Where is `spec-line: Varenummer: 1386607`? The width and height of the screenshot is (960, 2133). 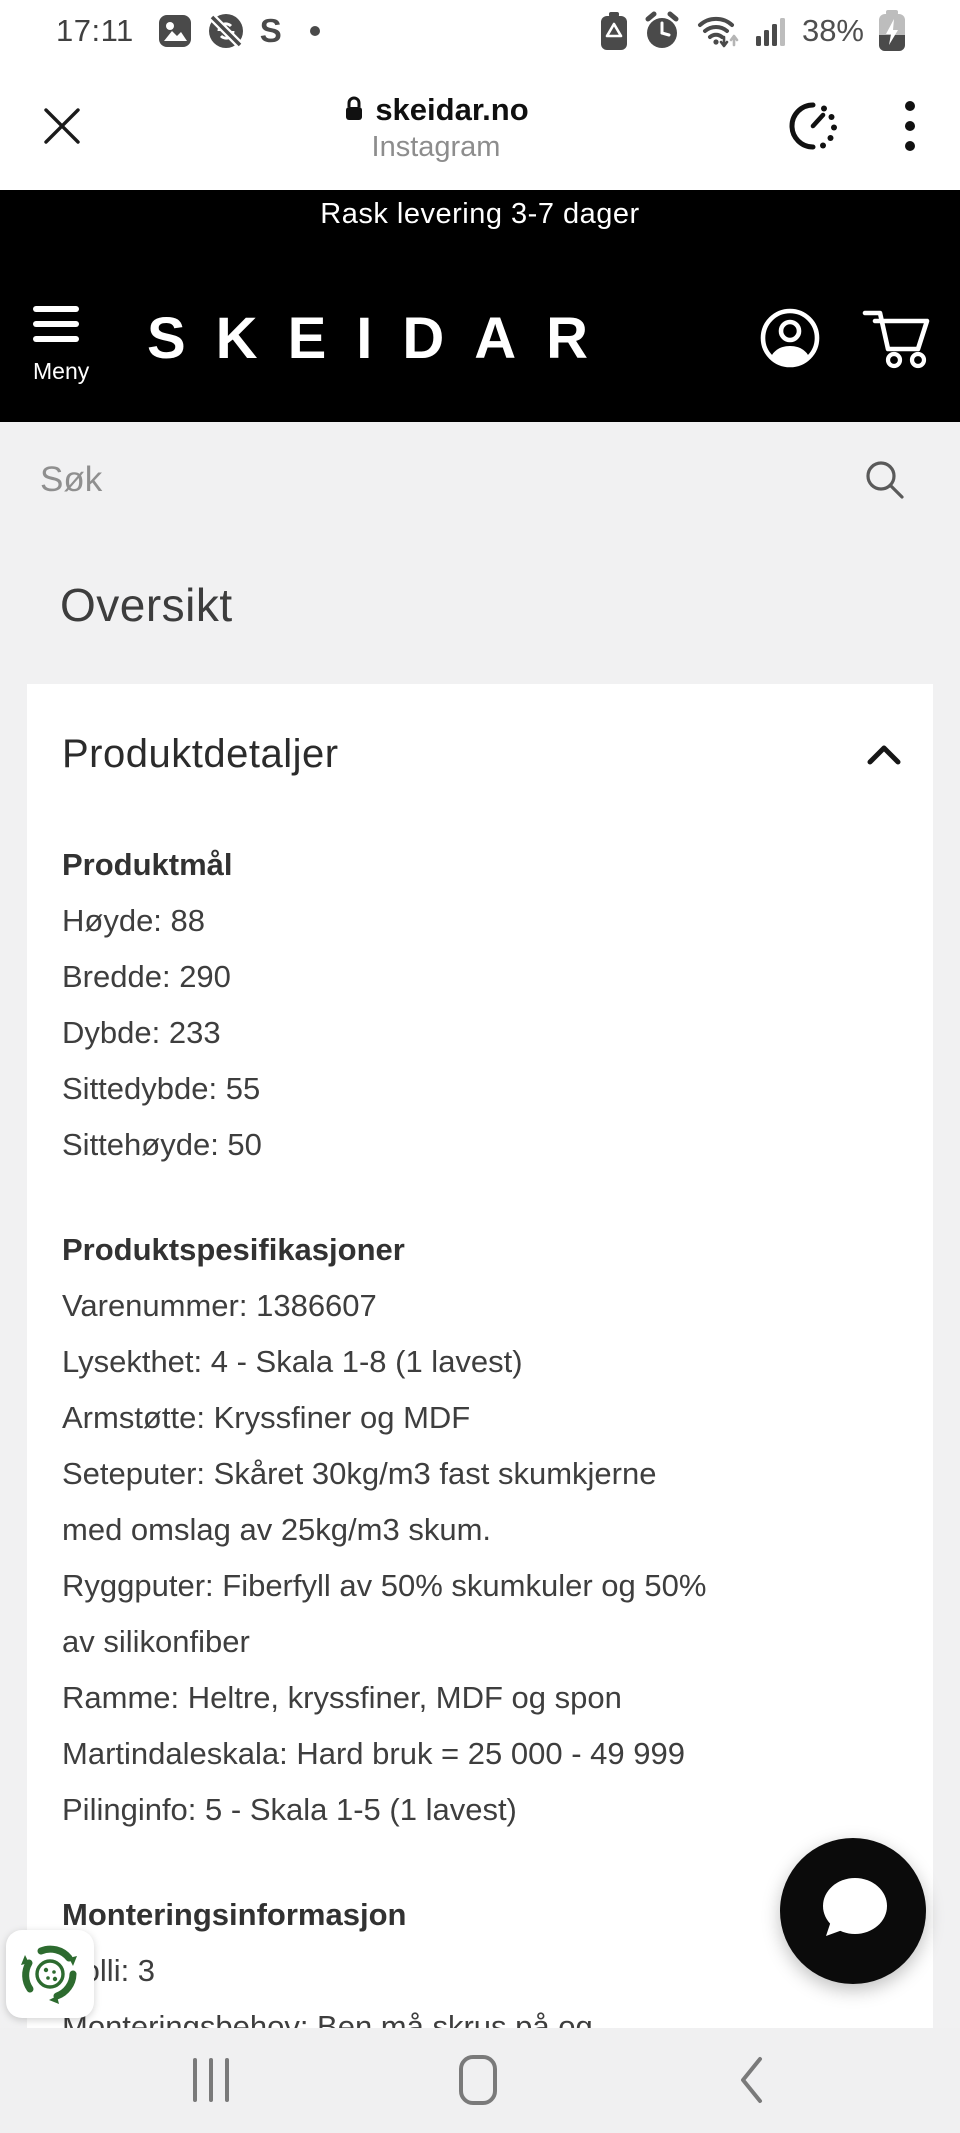
spec-line: Varenummer: 1386607 is located at coordinates (219, 1305).